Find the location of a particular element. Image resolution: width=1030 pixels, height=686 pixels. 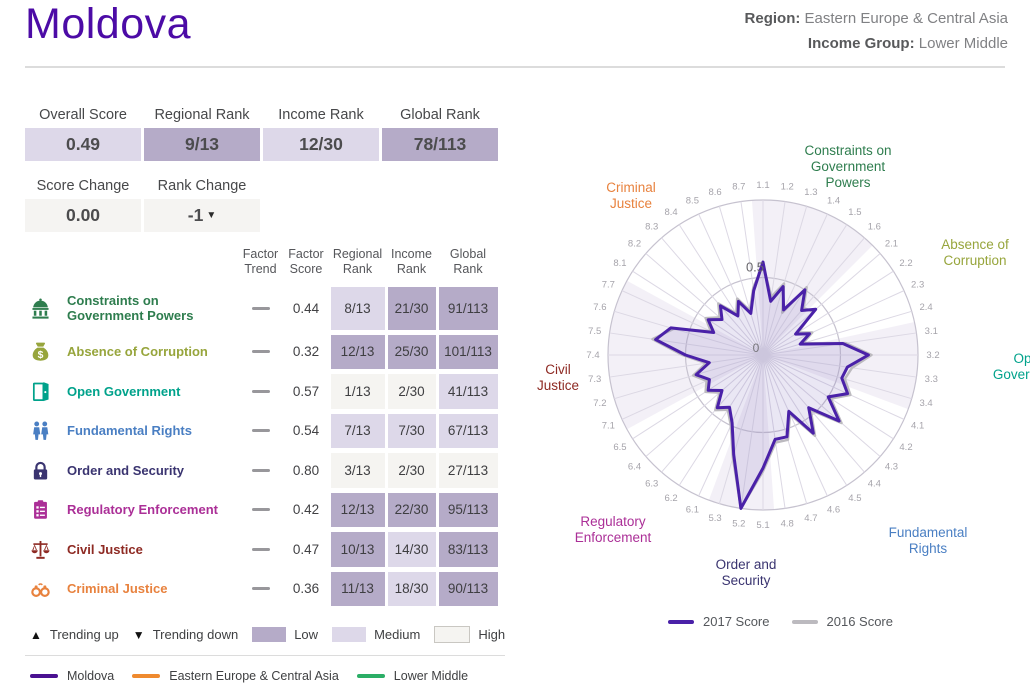

factor-score-cell: 0.47 is located at coordinates (306, 549).